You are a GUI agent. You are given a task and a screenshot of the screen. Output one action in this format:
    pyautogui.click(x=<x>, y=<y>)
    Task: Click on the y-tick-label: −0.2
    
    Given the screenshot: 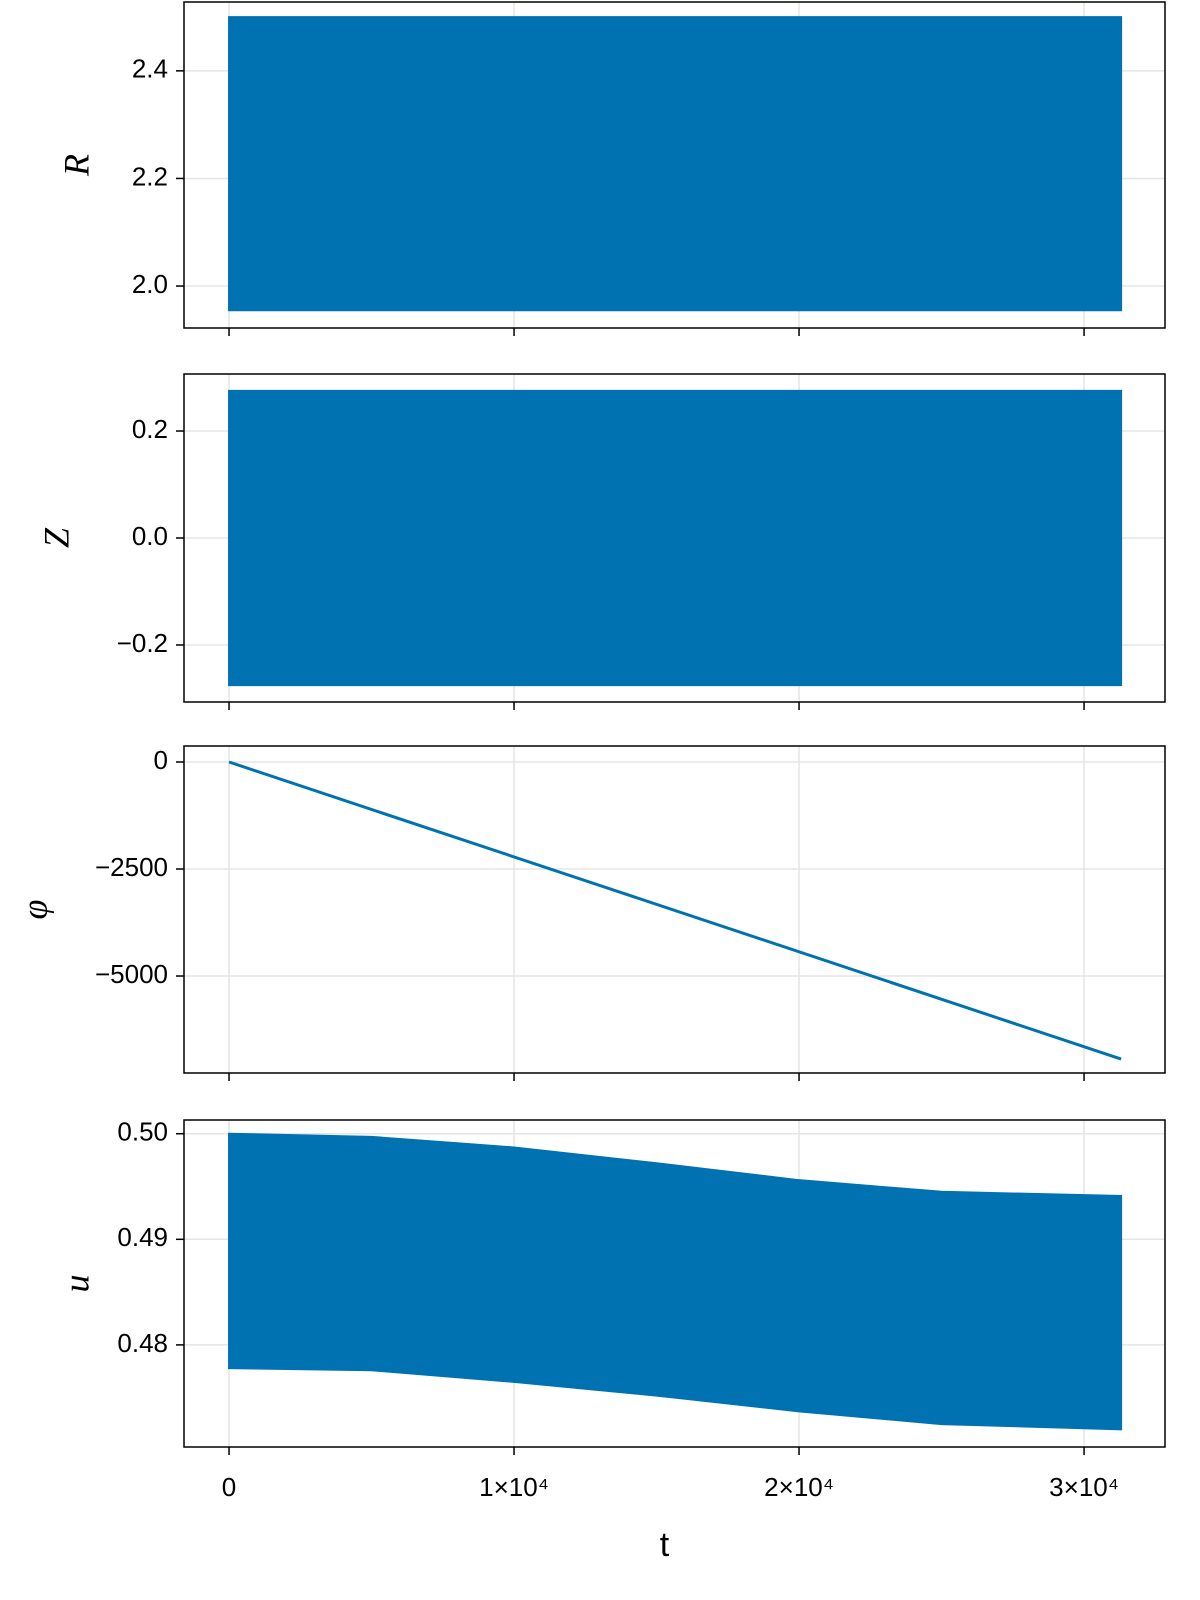 What is the action you would take?
    pyautogui.click(x=142, y=643)
    